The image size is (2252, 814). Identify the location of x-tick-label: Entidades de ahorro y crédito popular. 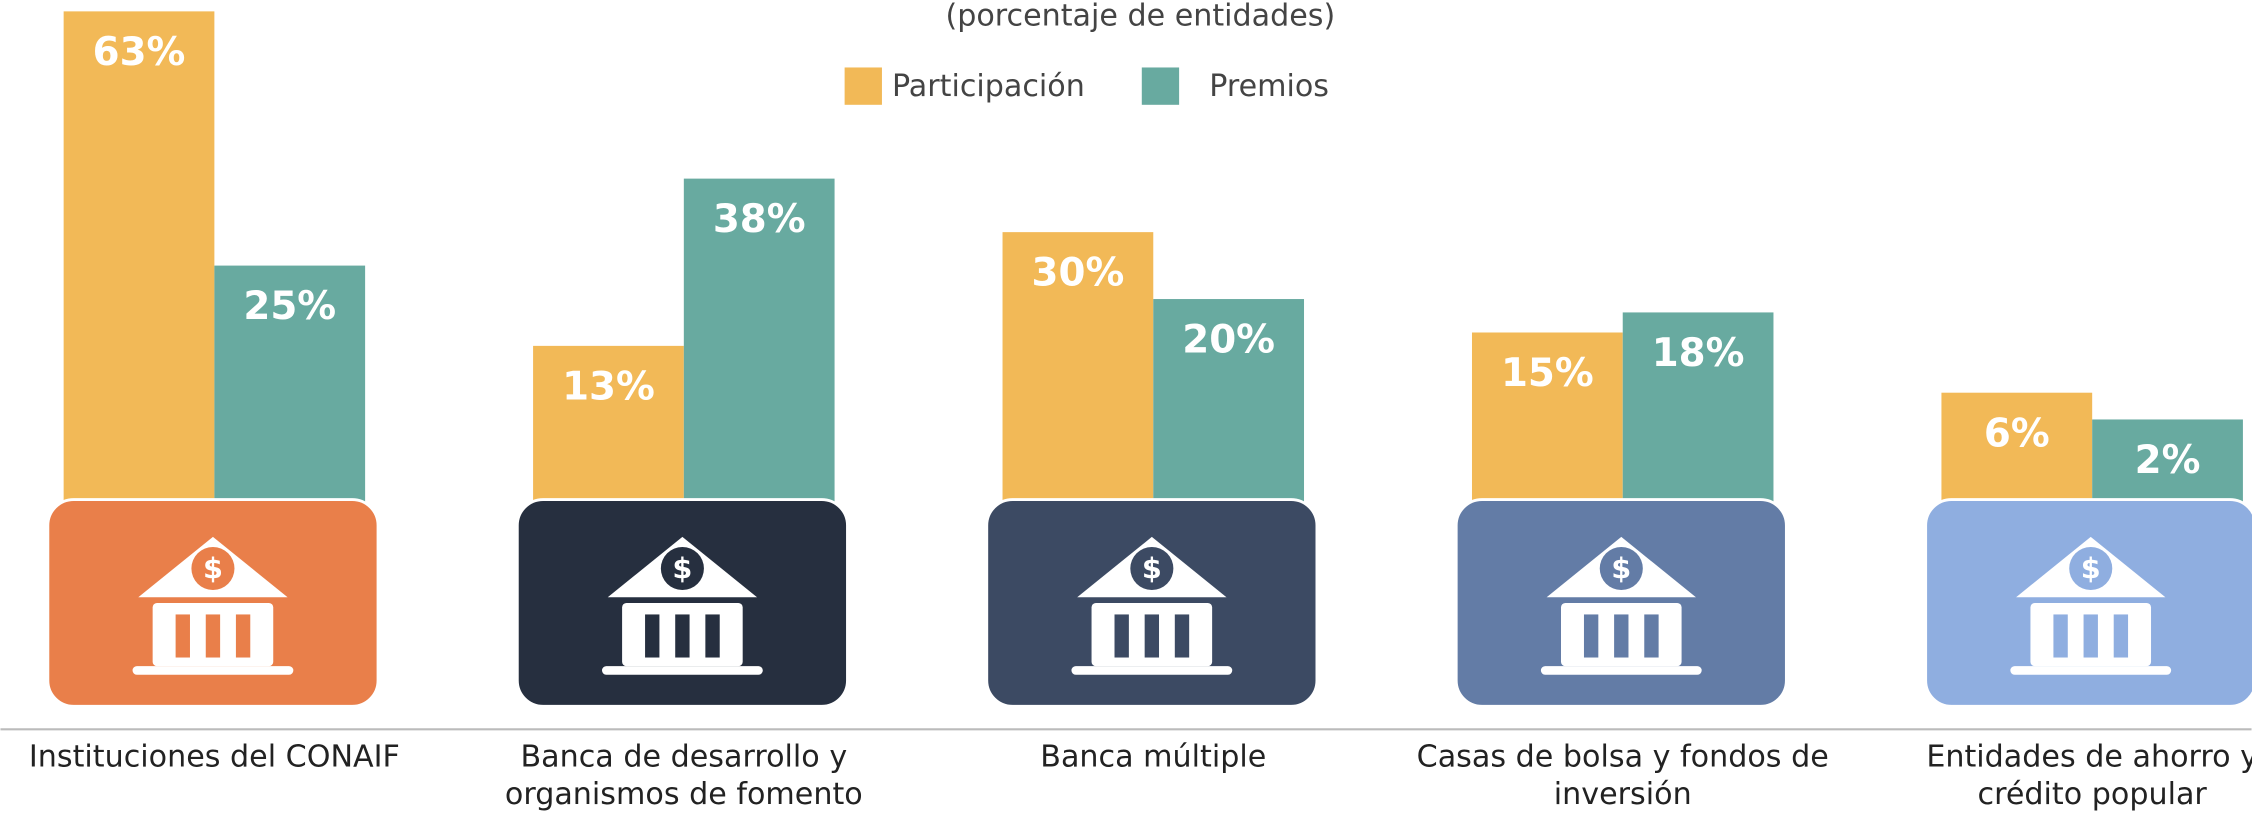
(2089, 775).